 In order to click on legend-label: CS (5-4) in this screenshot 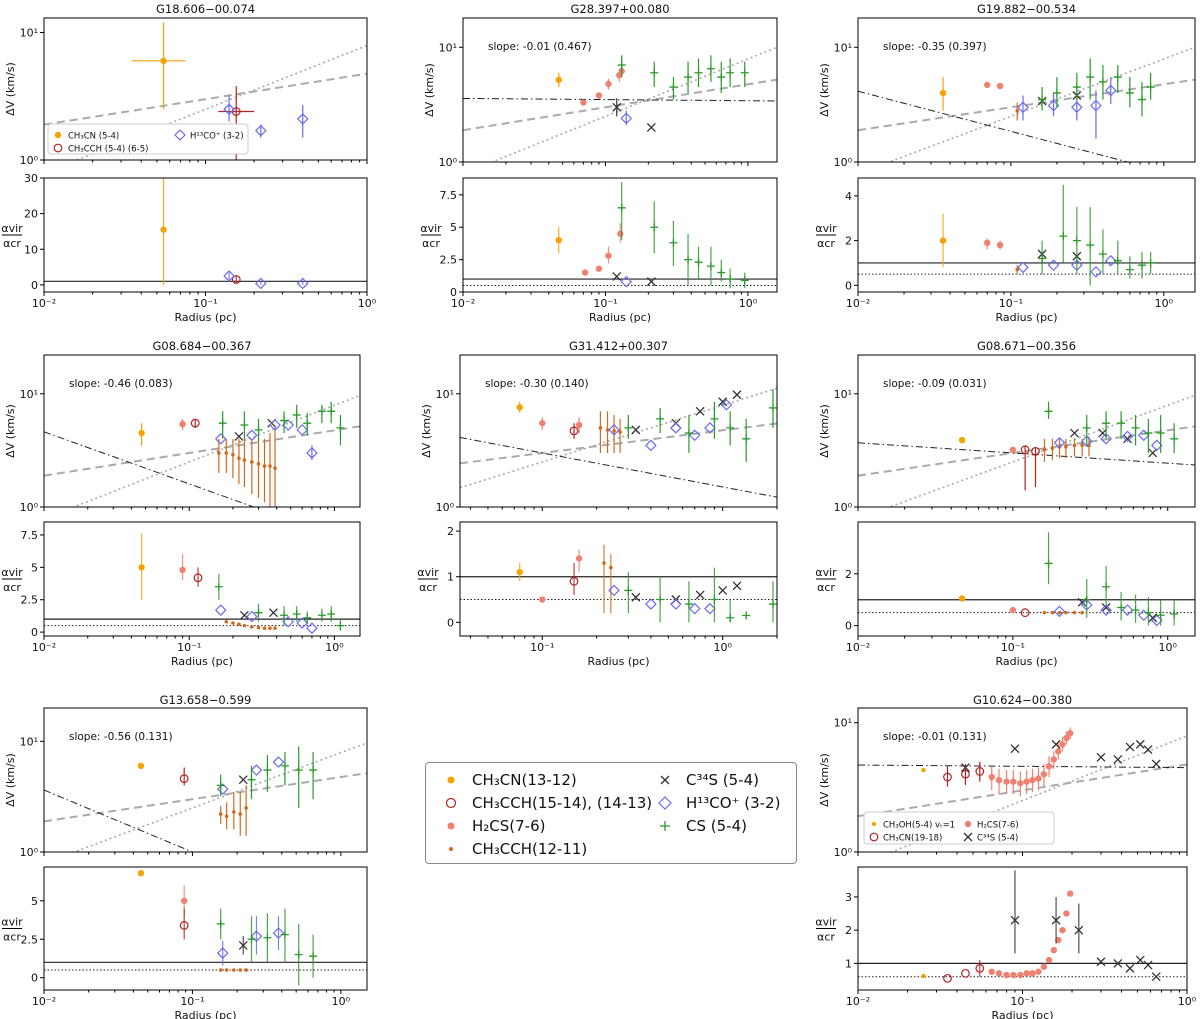, I will do `click(716, 826)`.